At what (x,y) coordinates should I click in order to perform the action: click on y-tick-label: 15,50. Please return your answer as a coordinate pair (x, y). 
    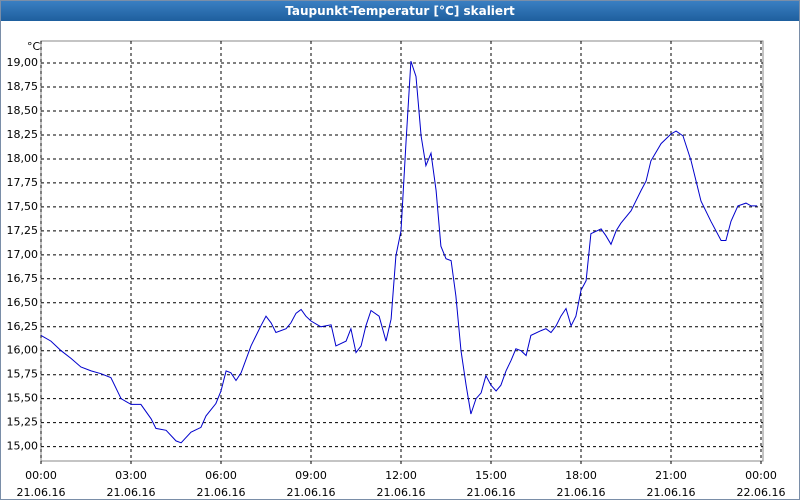
    Looking at the image, I should click on (23, 398).